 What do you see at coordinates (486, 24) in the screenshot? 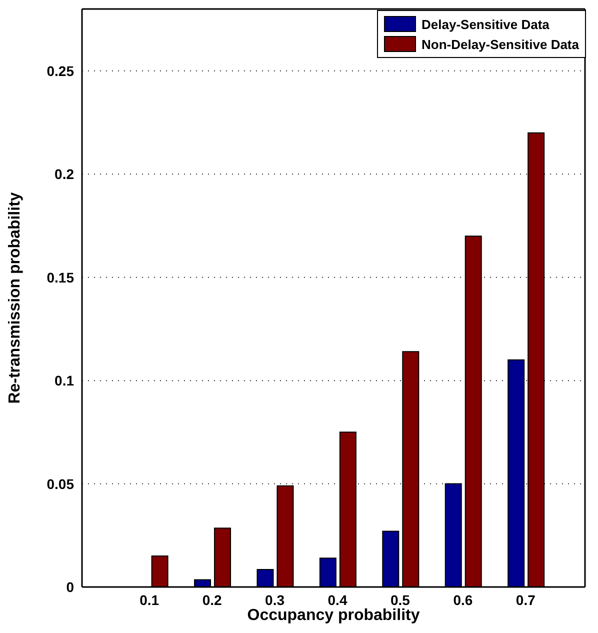
I see `legend-label: Delay-Sensitive Data` at bounding box center [486, 24].